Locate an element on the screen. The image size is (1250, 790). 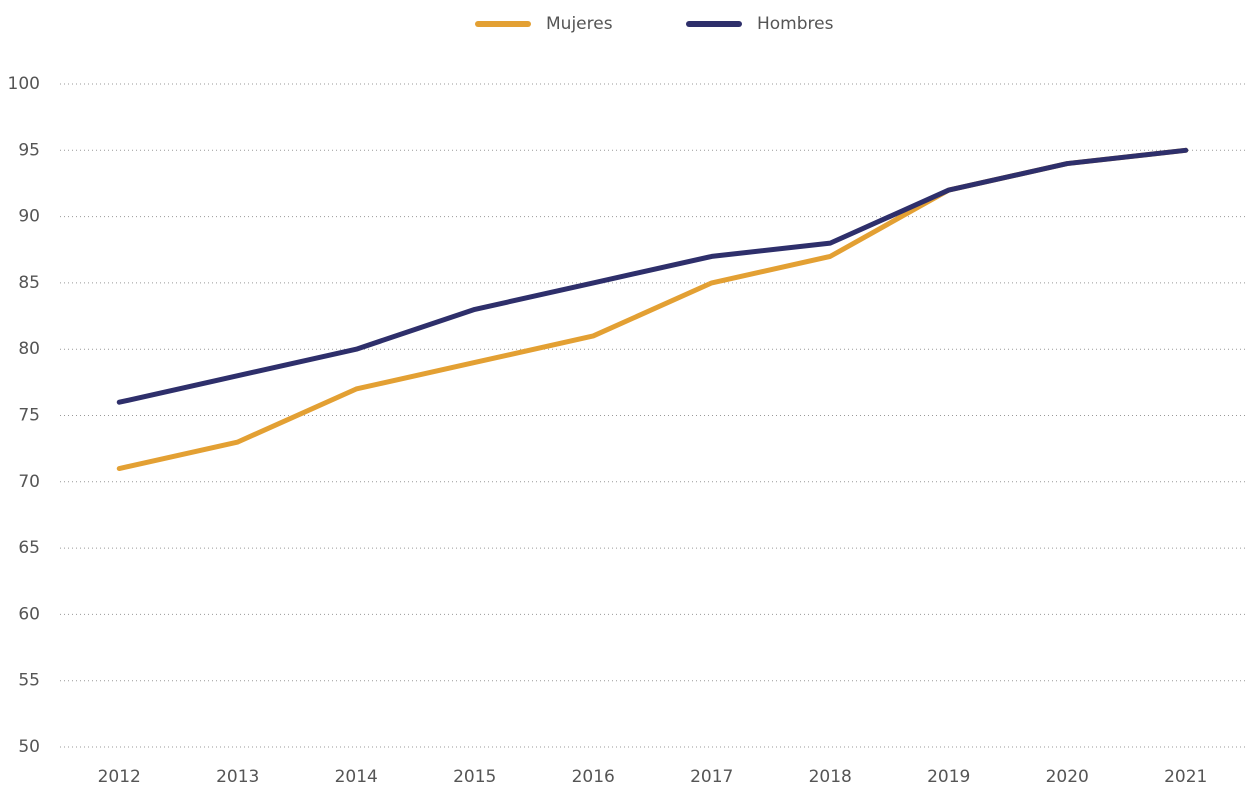
y-tick-label: 55 is located at coordinates (29, 681).